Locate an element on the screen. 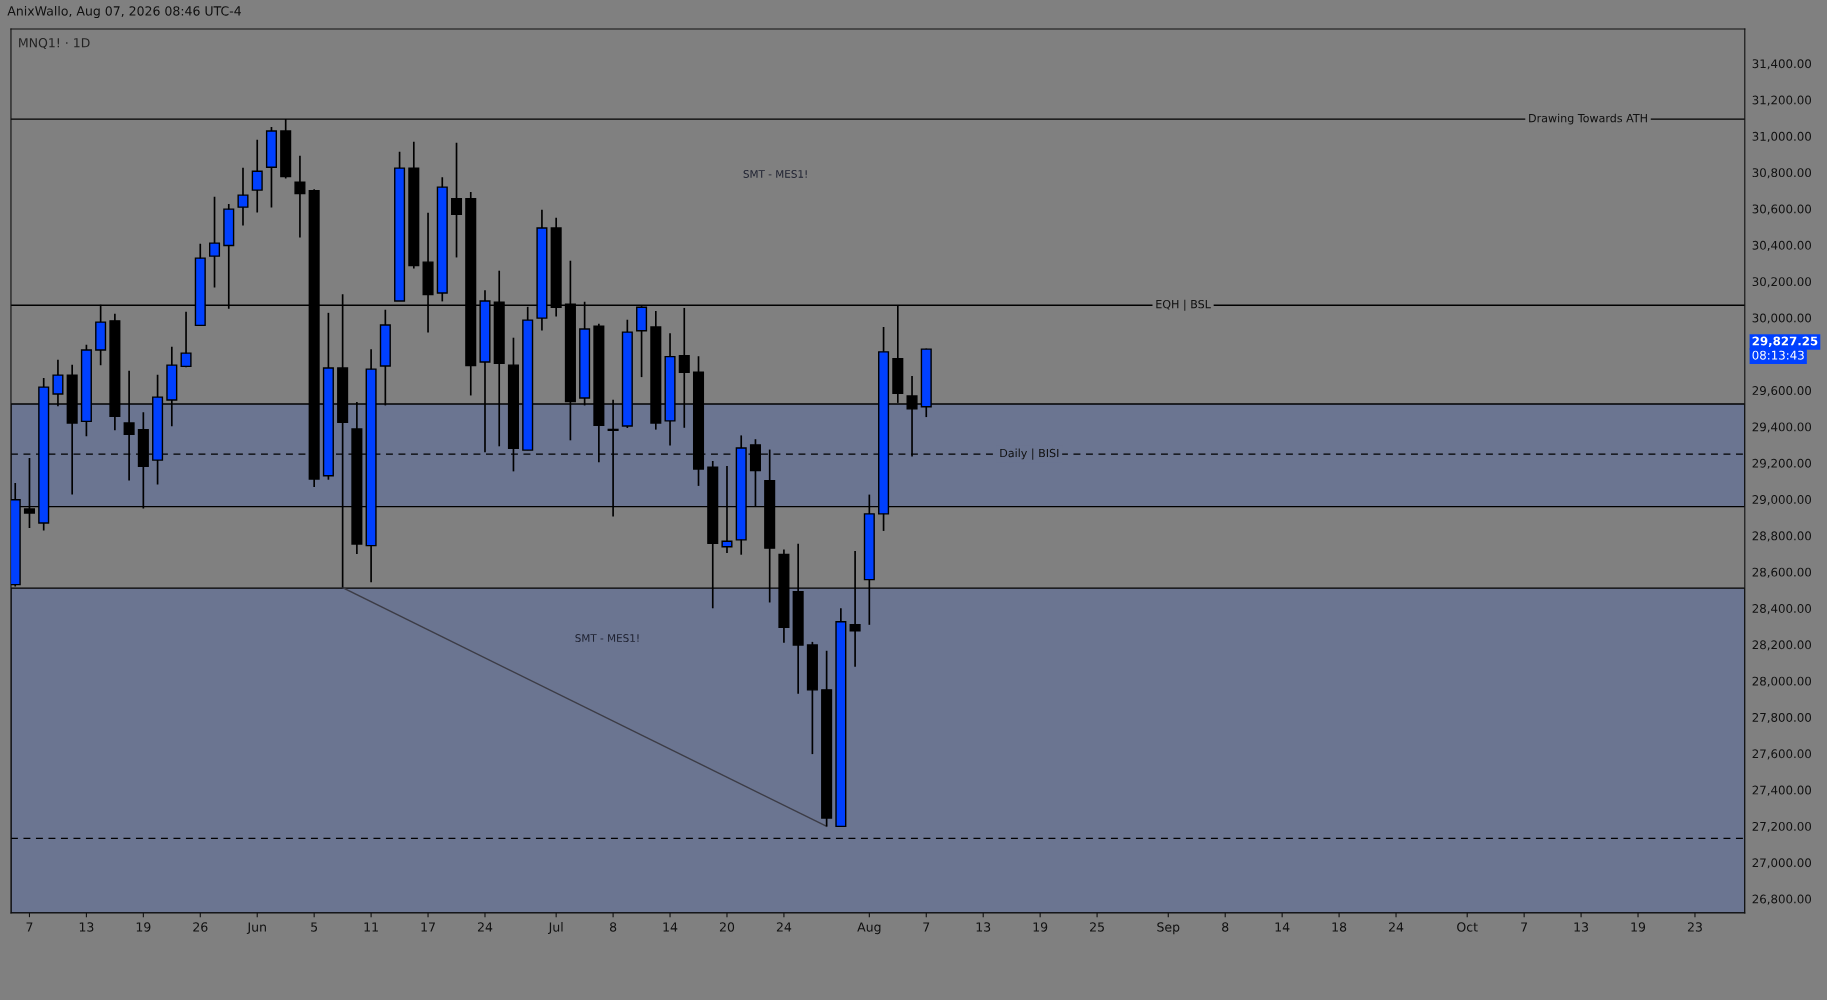  x-tick-label: 26 is located at coordinates (200, 927).